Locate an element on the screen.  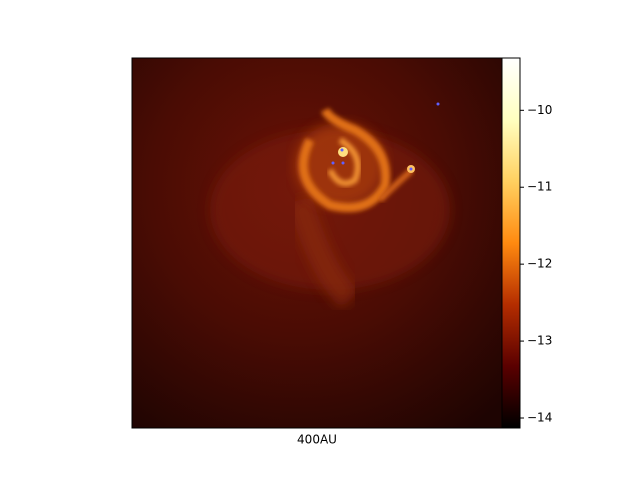
colorbar-tick-label: −10 is located at coordinates (539, 110).